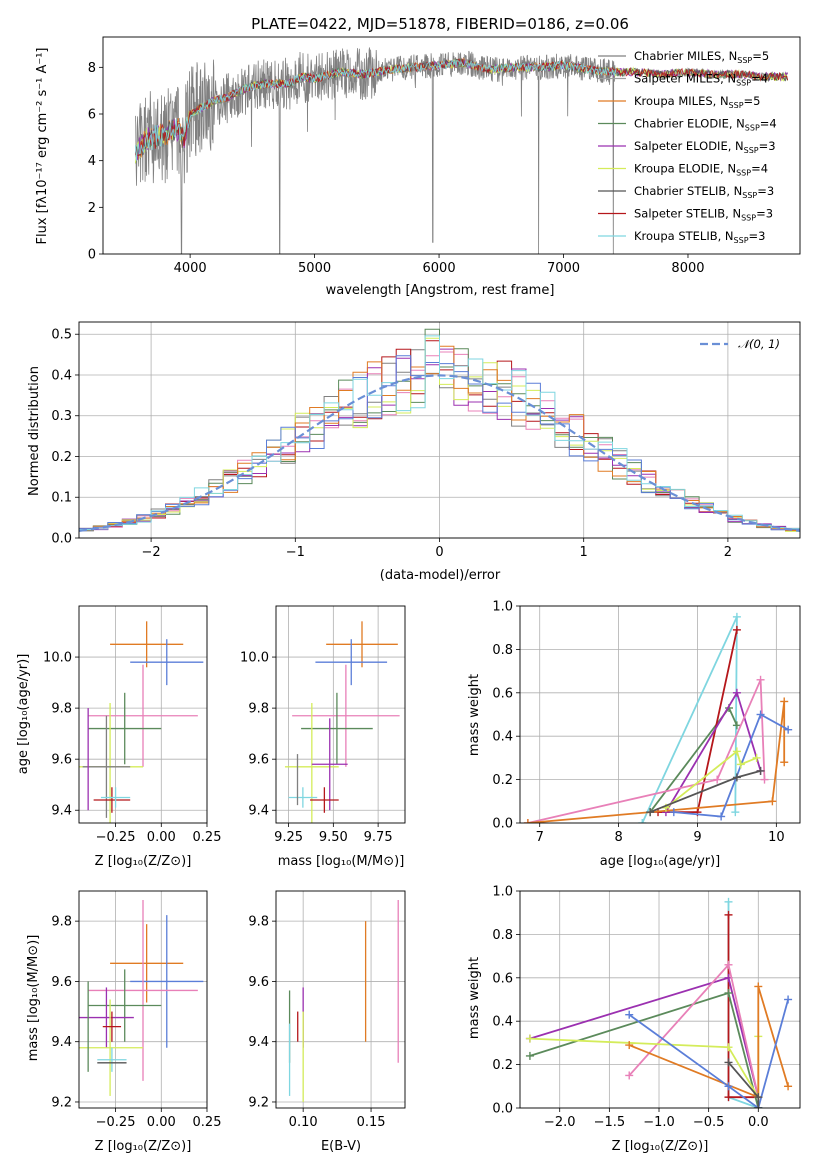  Describe the element at coordinates (474, 998) in the screenshot. I see `weight-z-y-label: mass weight` at that location.